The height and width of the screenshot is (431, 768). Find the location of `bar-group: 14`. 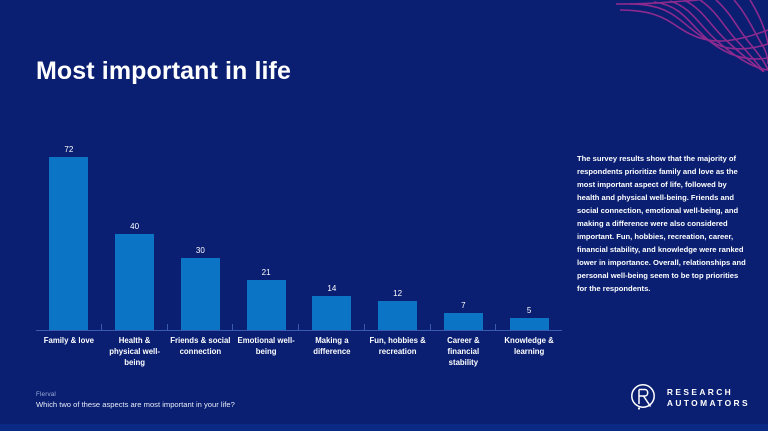

bar-group: 14 is located at coordinates (332, 234).